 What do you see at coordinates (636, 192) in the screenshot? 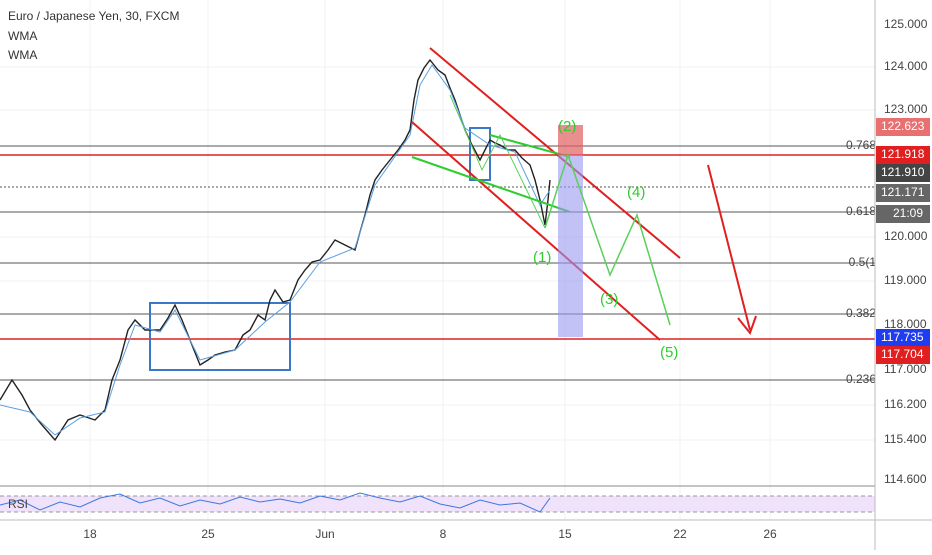
I see `wave-label: (4)` at bounding box center [636, 192].